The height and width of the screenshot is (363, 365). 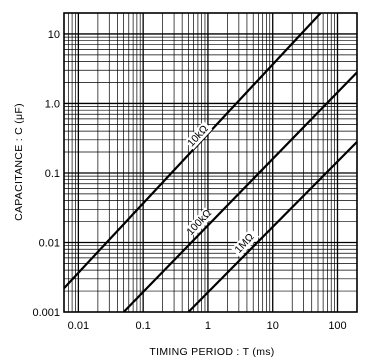 I want to click on y-tick-label: 0.01, so click(x=49, y=243).